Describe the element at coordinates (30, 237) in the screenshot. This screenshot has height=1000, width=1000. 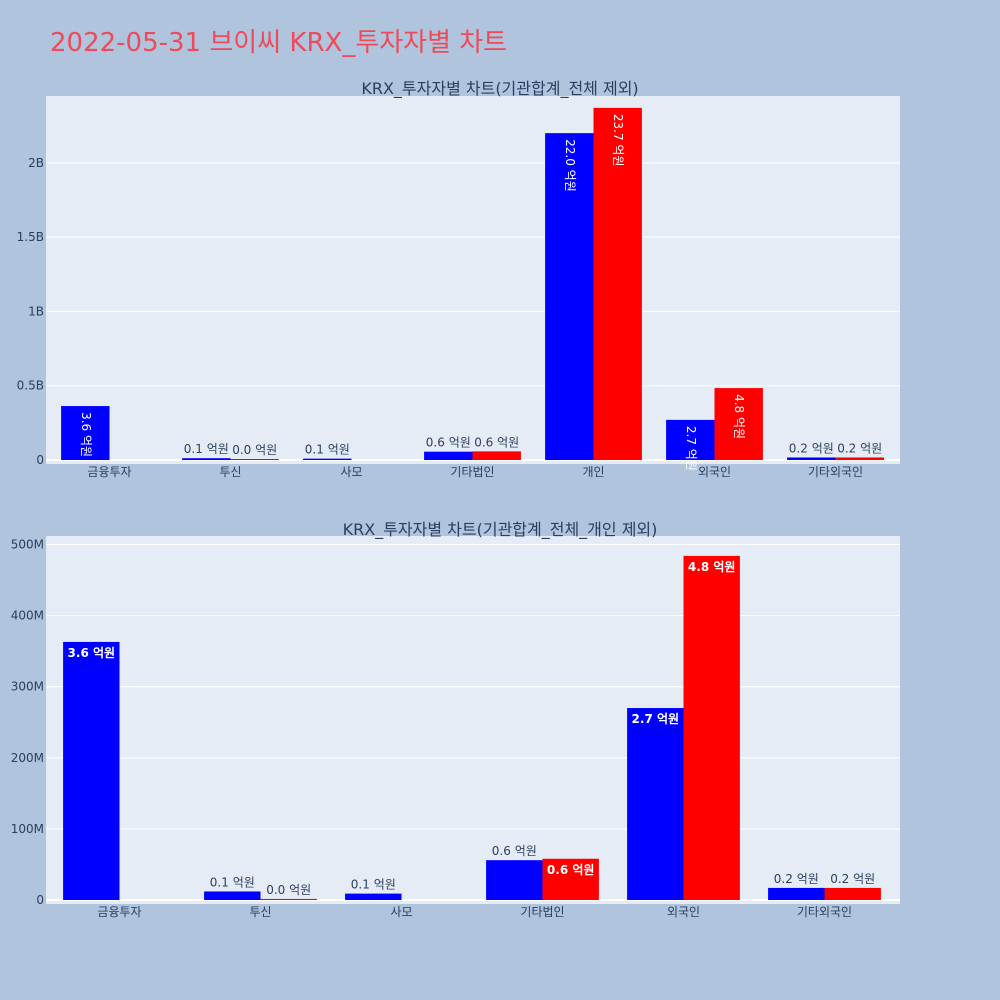
I see `y-tick-label: 1.5B` at that location.